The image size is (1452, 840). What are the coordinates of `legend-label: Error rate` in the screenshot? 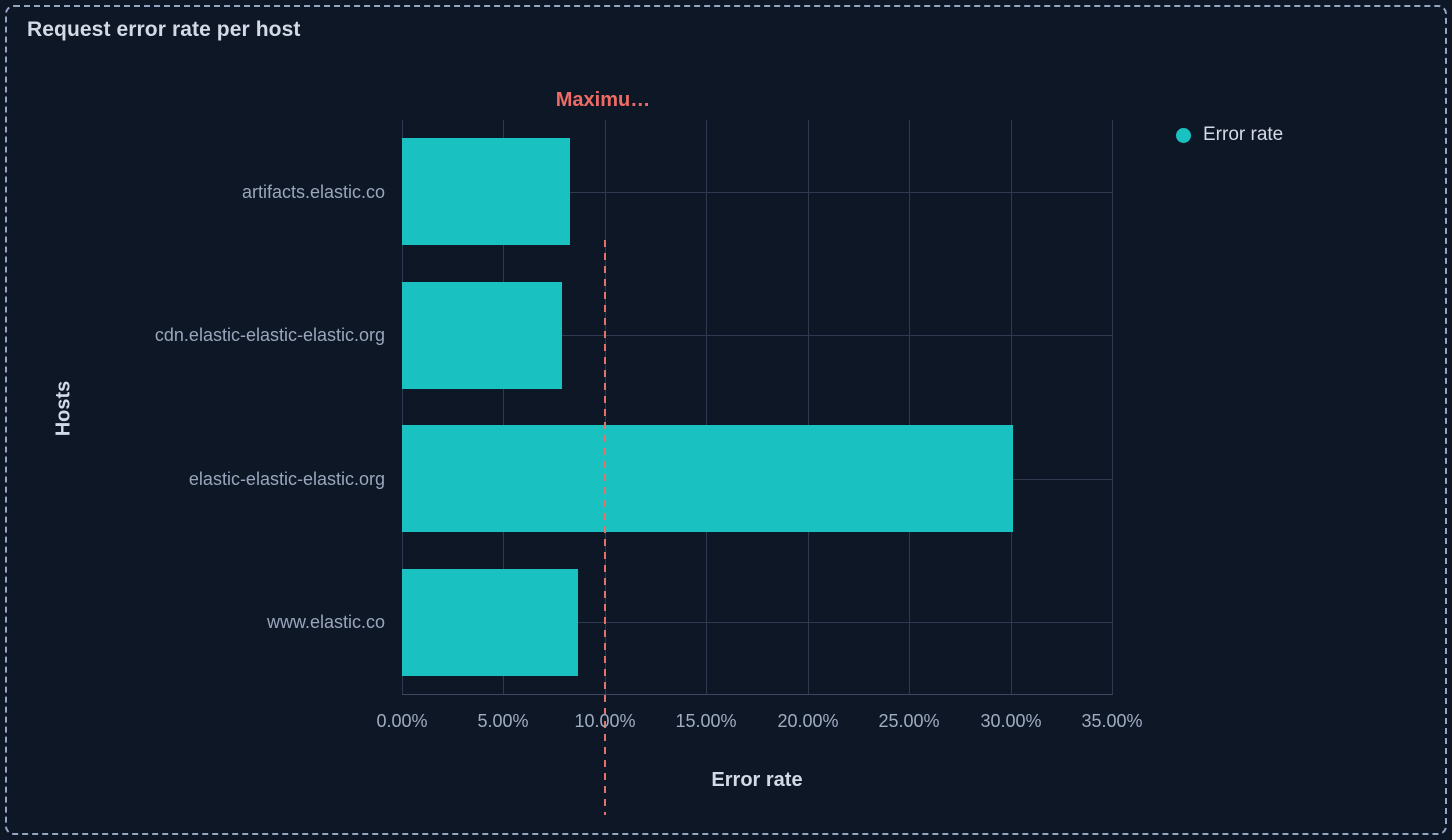 It's located at (1243, 134).